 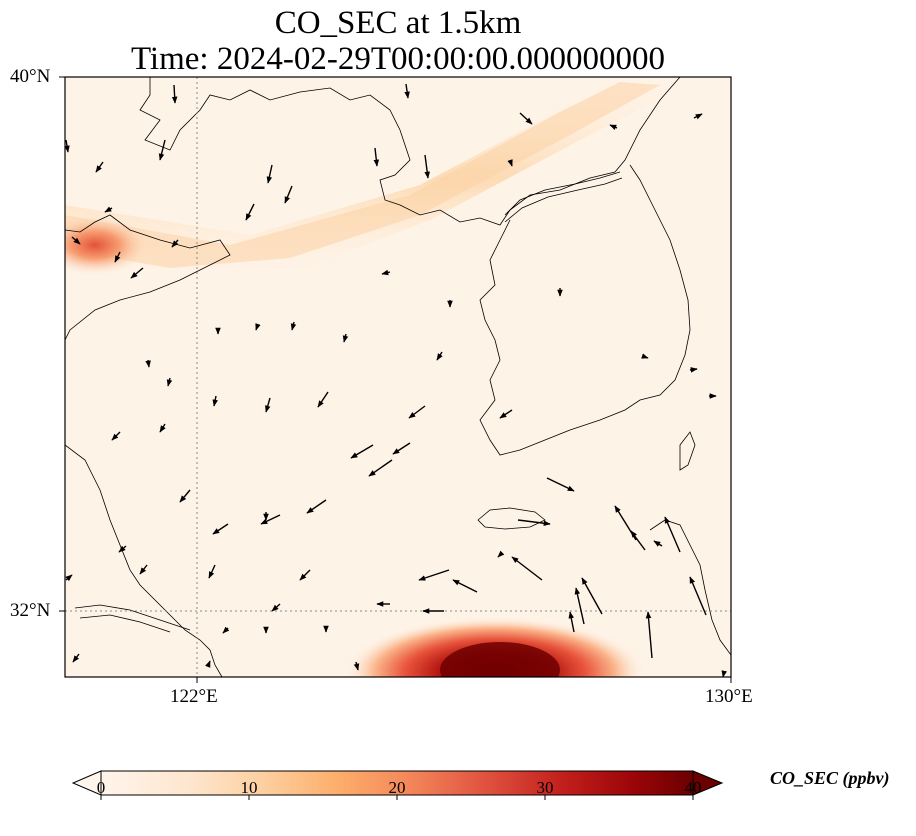 I want to click on coastline-korea-east, so click(x=630, y=297).